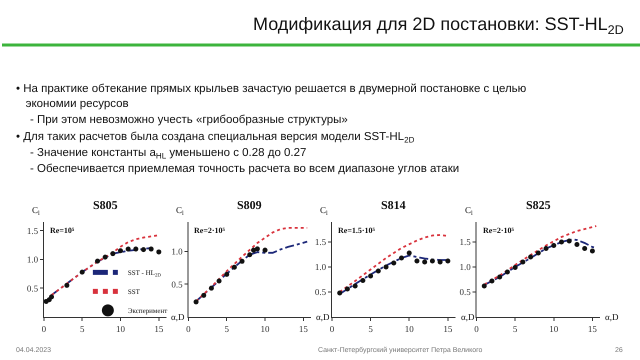 The height and width of the screenshot is (360, 640). What do you see at coordinates (271, 96) in the screenshot?
I see `text: • На практике обтекание прямых крыльев зачастую решается в двумерной постановке с целью экономии ресурсов` at bounding box center [271, 96].